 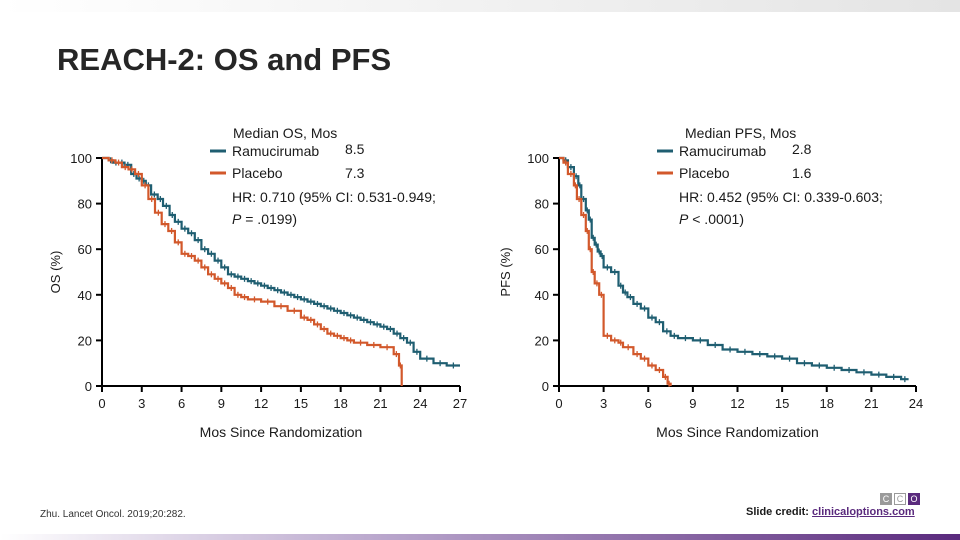 I want to click on legend-value: 8.5, so click(x=355, y=149).